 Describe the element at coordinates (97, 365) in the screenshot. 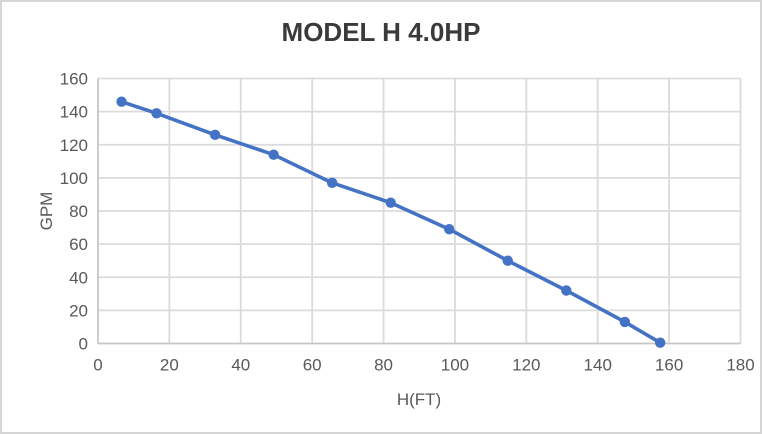

I see `x-tick-label: 0` at that location.